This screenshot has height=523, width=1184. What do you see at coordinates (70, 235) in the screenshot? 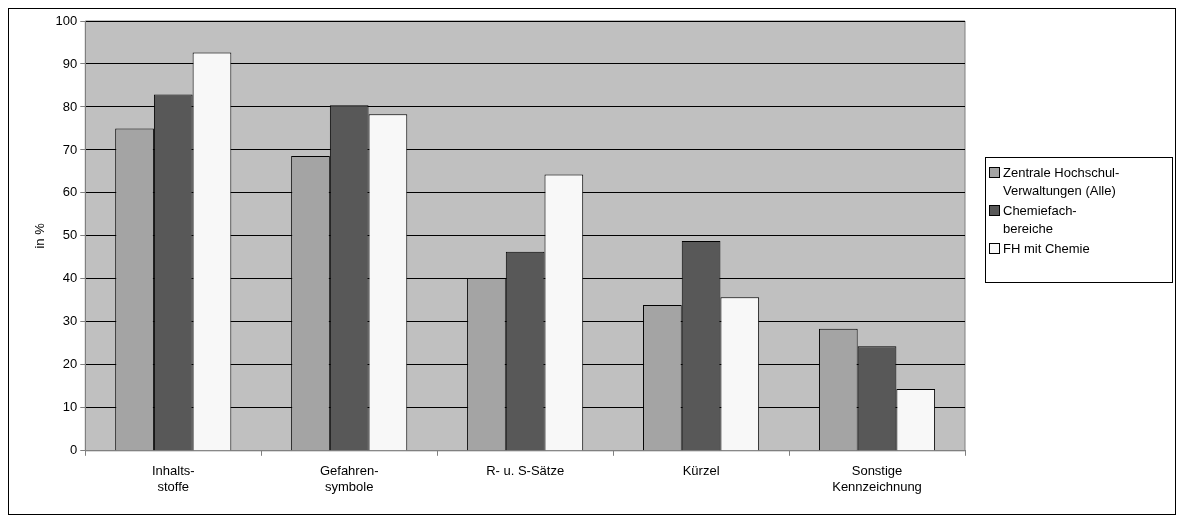
I see `y-tick-label: 50` at bounding box center [70, 235].